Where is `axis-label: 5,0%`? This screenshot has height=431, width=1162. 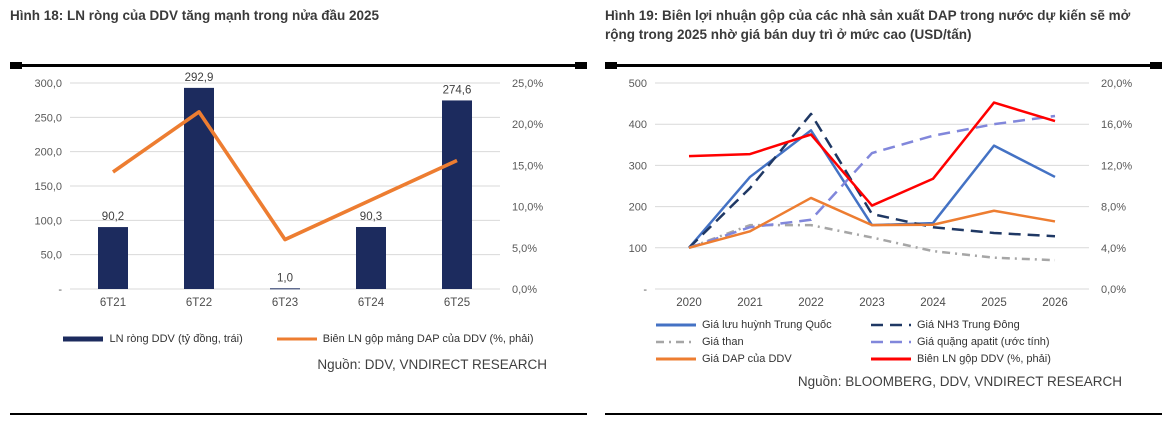
axis-label: 5,0% is located at coordinates (524, 249).